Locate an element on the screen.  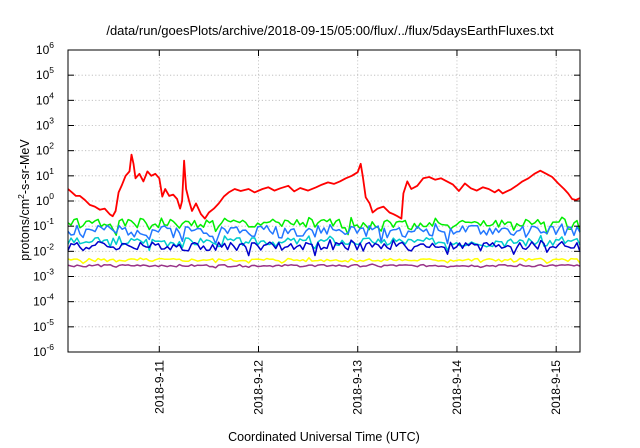
y-tick-exponent: -6 is located at coordinates (50, 347).